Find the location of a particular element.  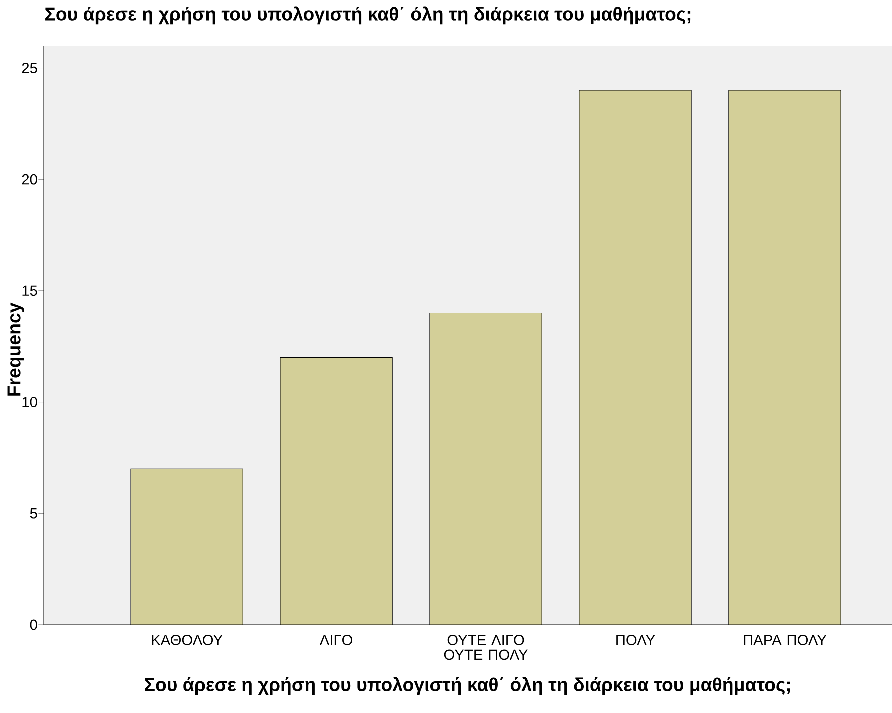

x-tick-label: ΛΙΓΟ is located at coordinates (336, 640).